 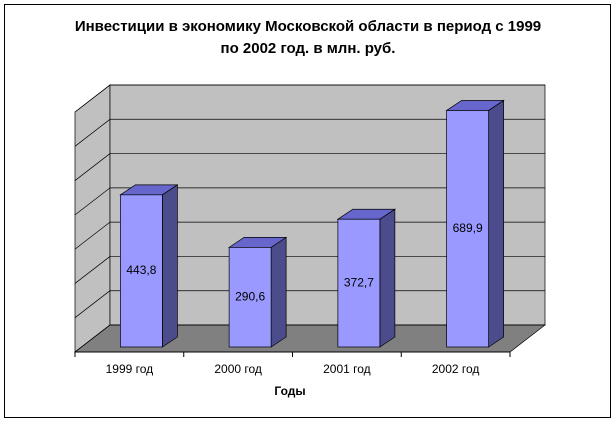 What do you see at coordinates (456, 369) in the screenshot?
I see `x-tick-label: 2002 год` at bounding box center [456, 369].